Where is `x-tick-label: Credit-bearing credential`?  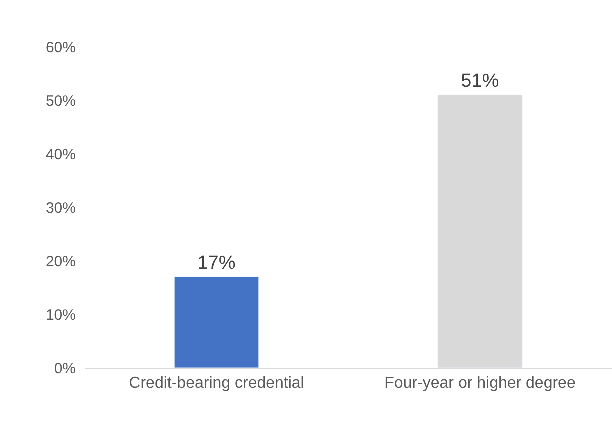 x-tick-label: Credit-bearing credential is located at coordinates (216, 383).